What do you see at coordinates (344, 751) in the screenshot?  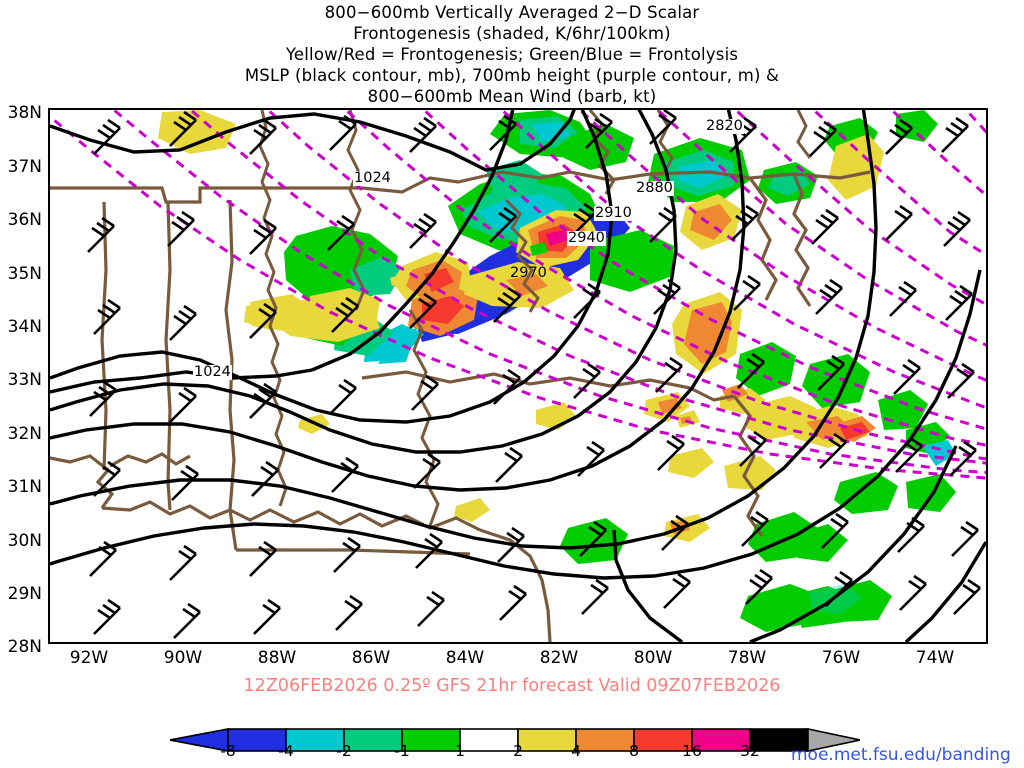 I see `colorbar-tick--2: -2` at bounding box center [344, 751].